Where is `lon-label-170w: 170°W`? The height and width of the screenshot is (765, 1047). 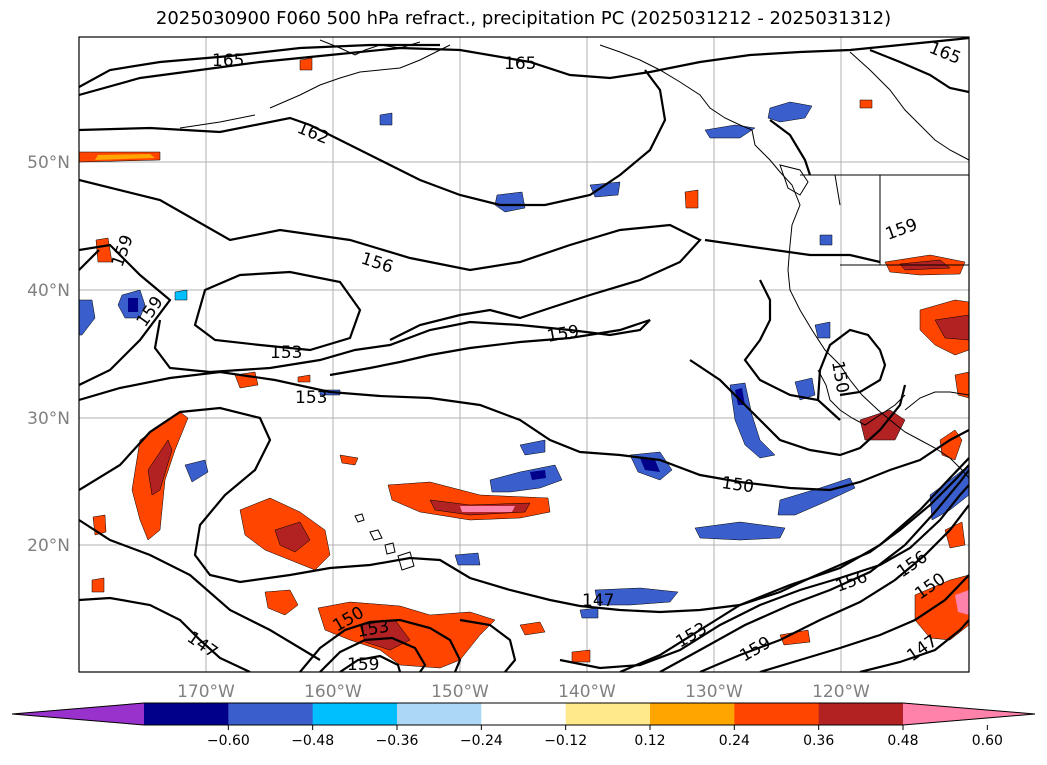 lon-label-170w: 170°W is located at coordinates (206, 692).